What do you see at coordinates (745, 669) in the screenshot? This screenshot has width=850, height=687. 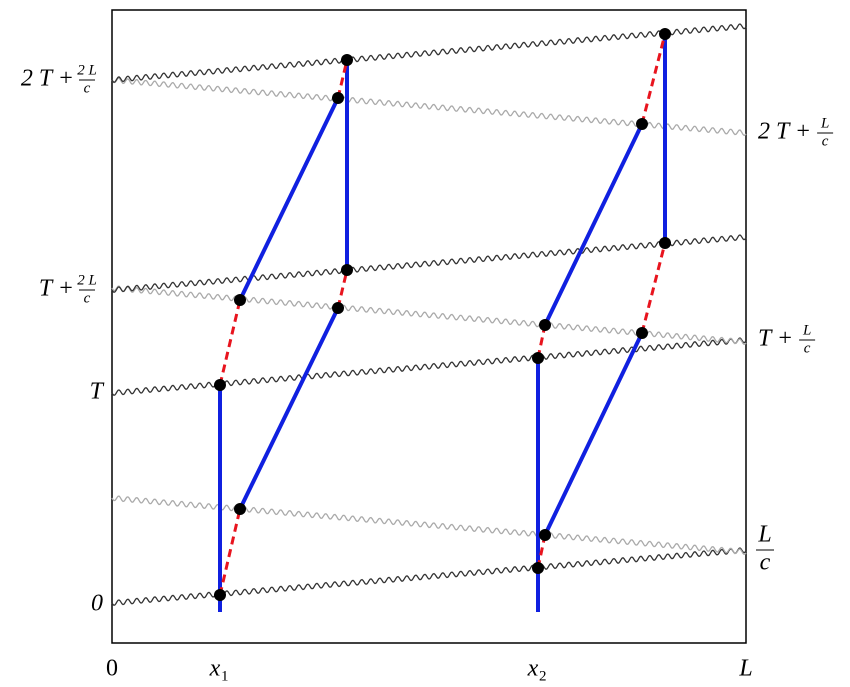 I see `x-label: L` at bounding box center [745, 669].